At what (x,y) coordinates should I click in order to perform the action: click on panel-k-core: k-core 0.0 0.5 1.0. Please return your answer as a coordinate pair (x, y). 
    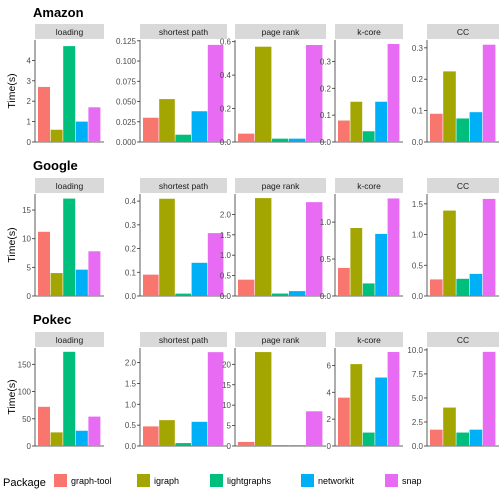
    Looking at the image, I should click on (361, 239).